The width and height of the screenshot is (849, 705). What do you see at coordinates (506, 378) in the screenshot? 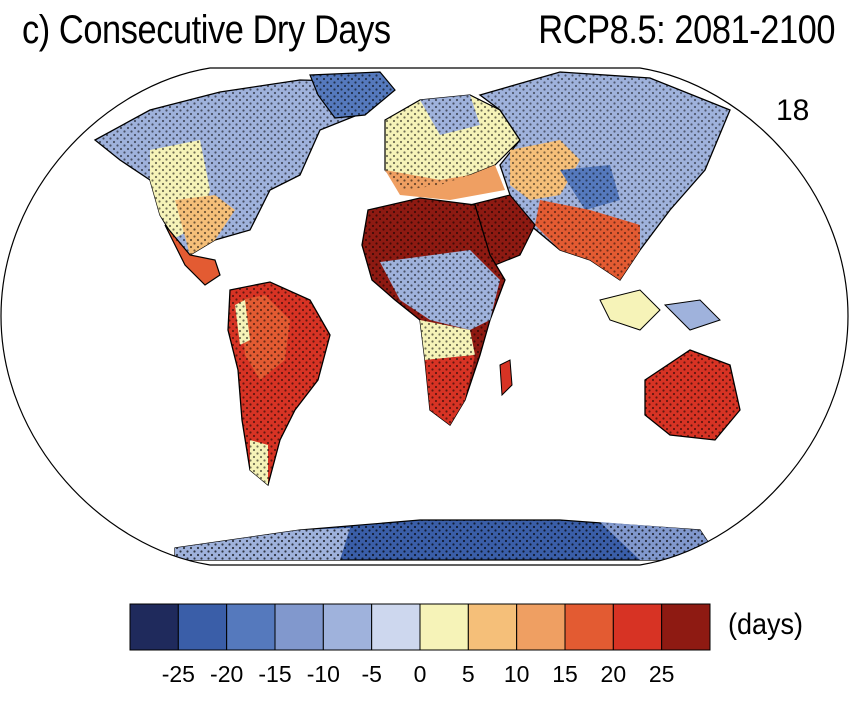
I see `madagascar` at bounding box center [506, 378].